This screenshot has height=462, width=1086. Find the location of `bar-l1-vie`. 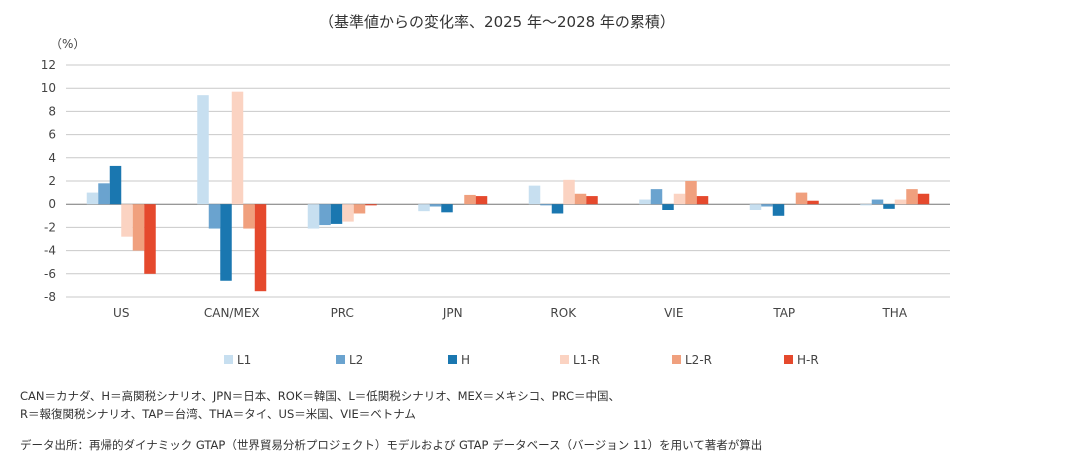

bar-l1-vie is located at coordinates (645, 202).